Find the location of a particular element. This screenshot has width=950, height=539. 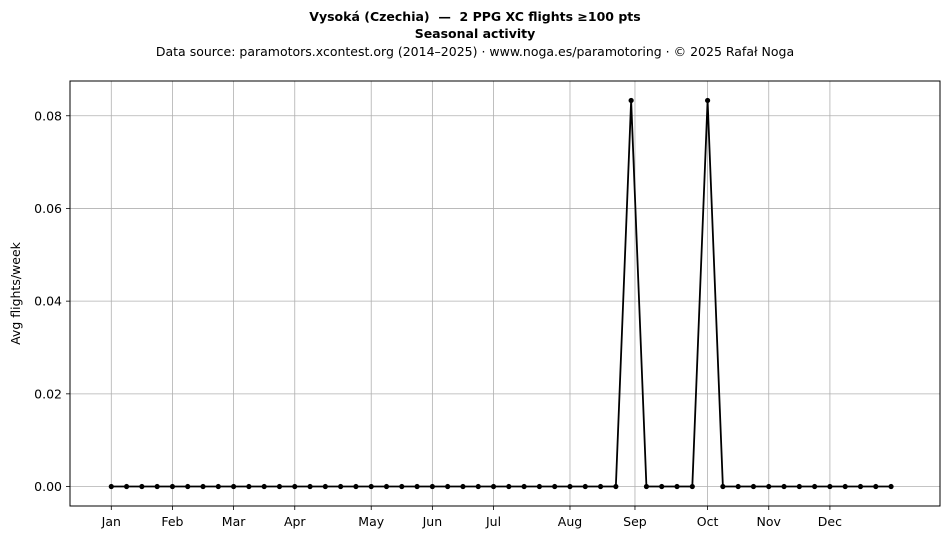

x-tick-label: Mar is located at coordinates (234, 521).